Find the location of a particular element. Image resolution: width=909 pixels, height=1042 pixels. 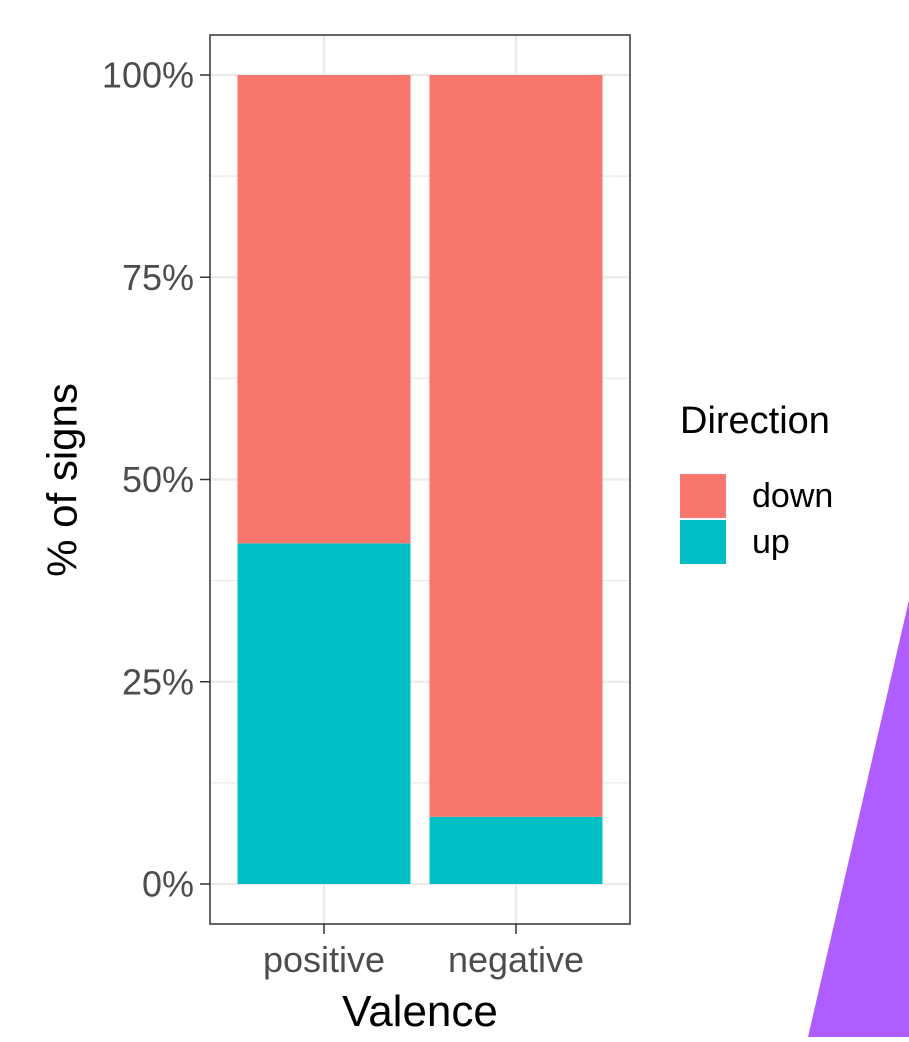

legend: Direction down up is located at coordinates (756, 482).